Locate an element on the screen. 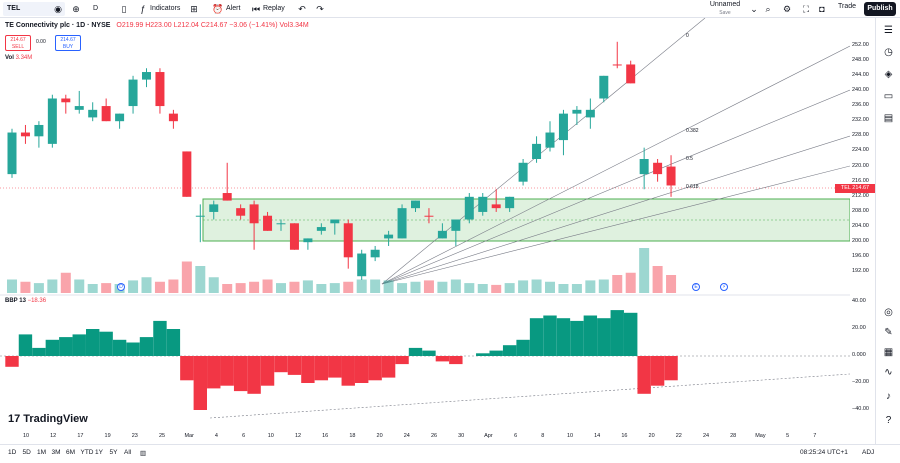  clock: 08:25:24 UTC+1 is located at coordinates (824, 452).